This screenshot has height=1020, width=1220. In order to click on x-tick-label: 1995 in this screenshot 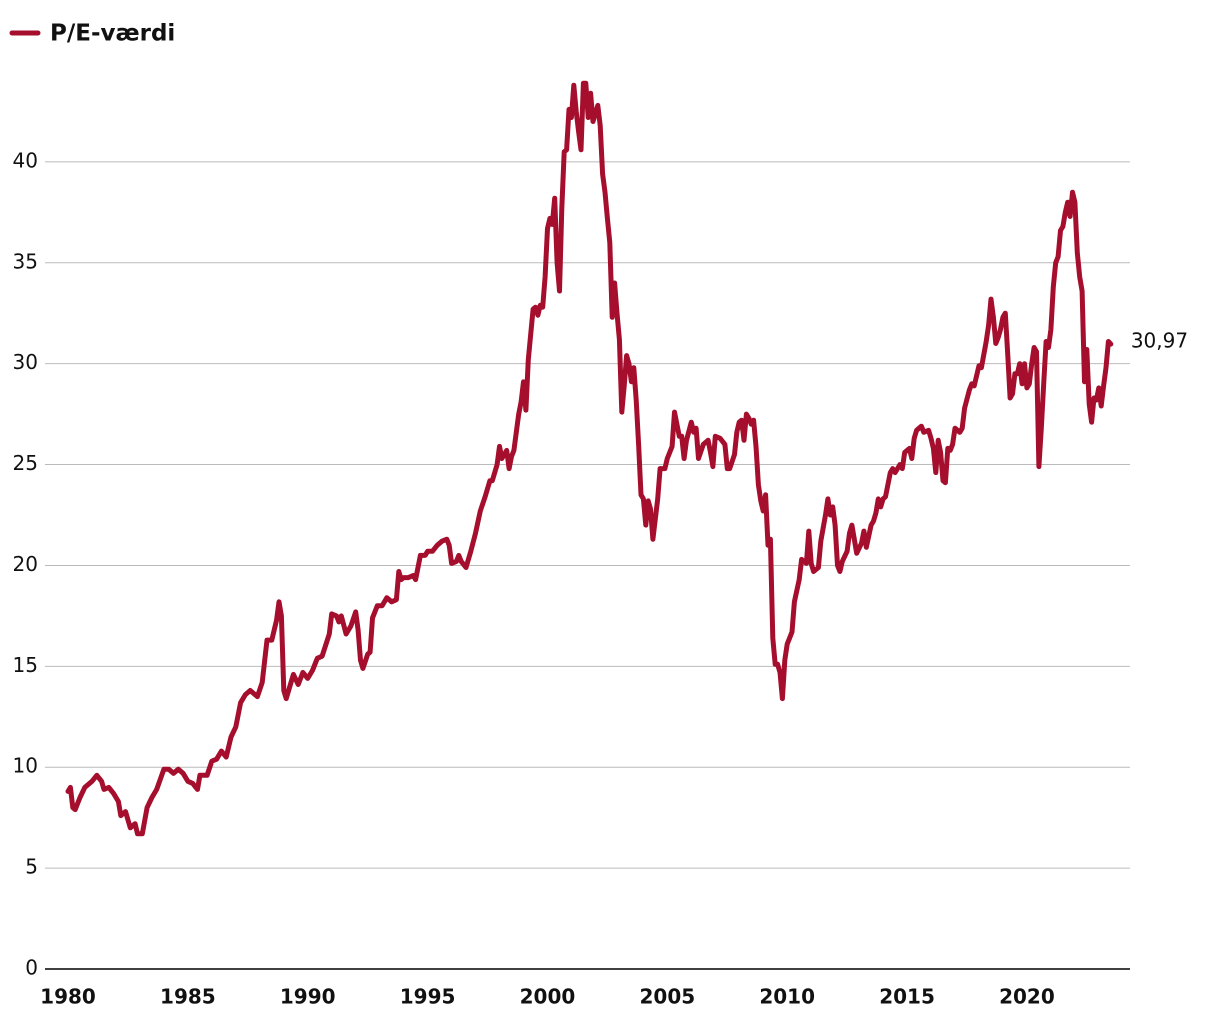, I will do `click(428, 997)`.